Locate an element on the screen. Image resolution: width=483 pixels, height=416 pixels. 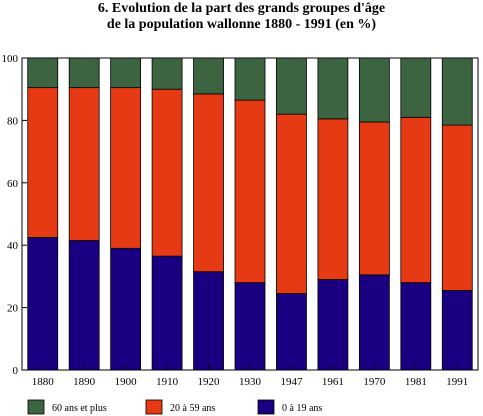
y-tick-label: 40 is located at coordinates (13, 246).